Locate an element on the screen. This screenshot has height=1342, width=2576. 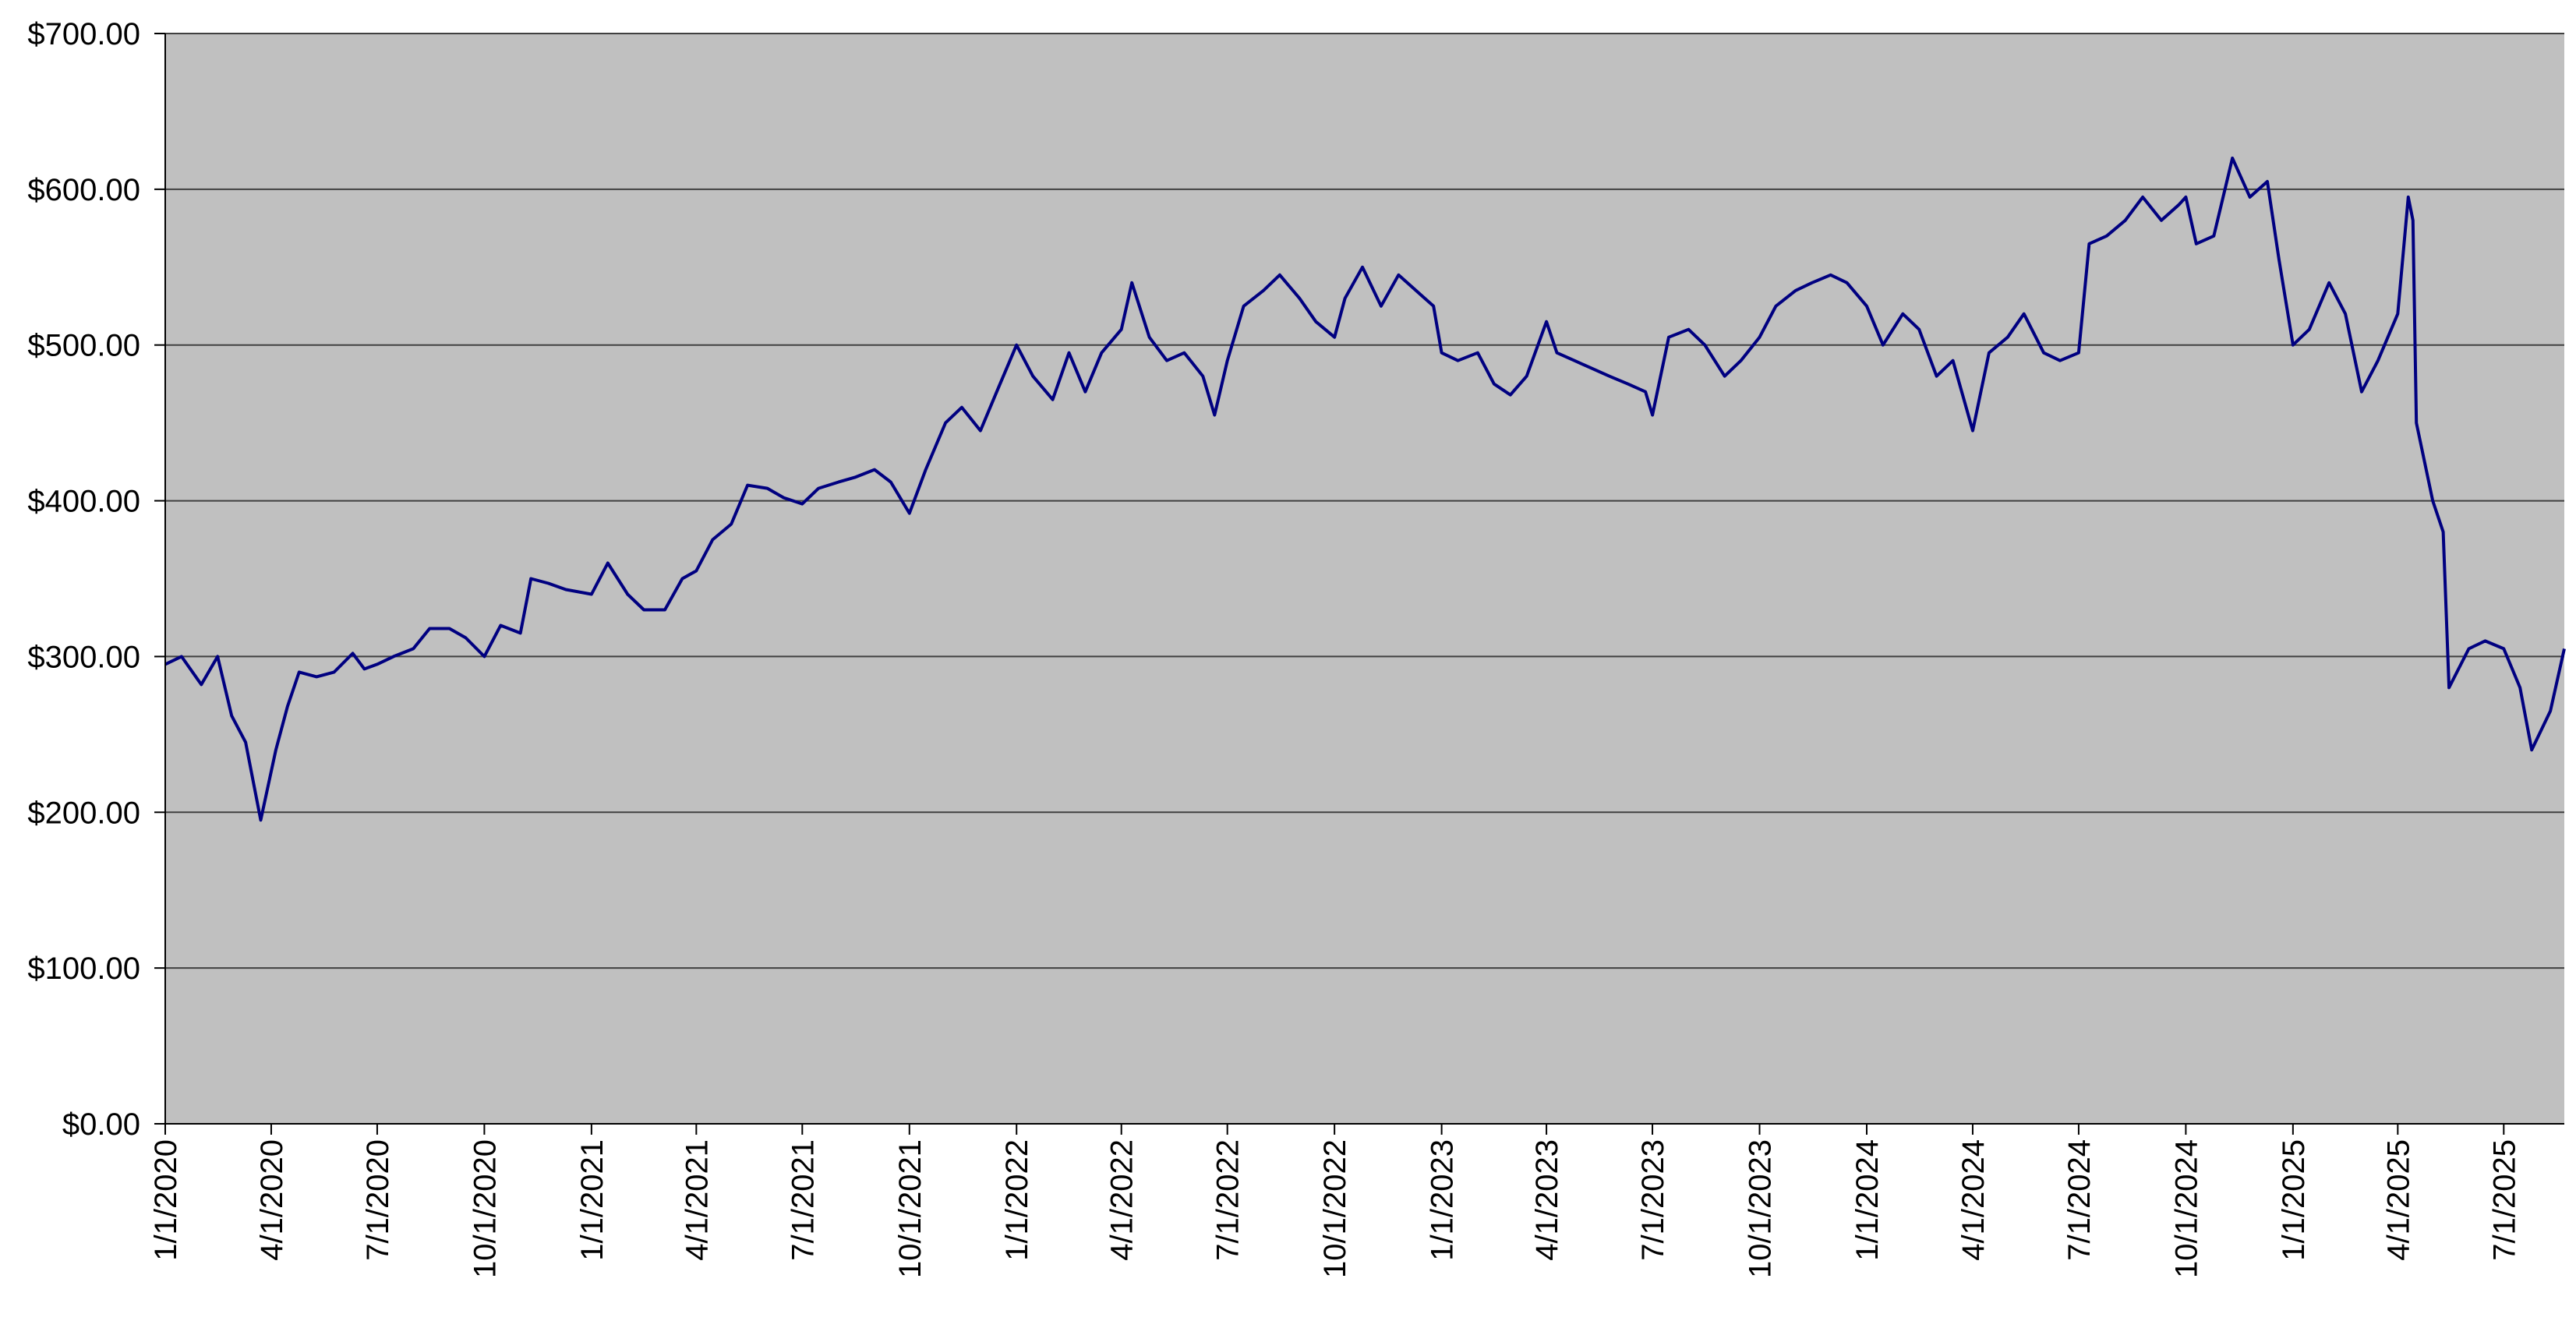
x-tick-label: 7/1/2020 is located at coordinates (378, 1200).